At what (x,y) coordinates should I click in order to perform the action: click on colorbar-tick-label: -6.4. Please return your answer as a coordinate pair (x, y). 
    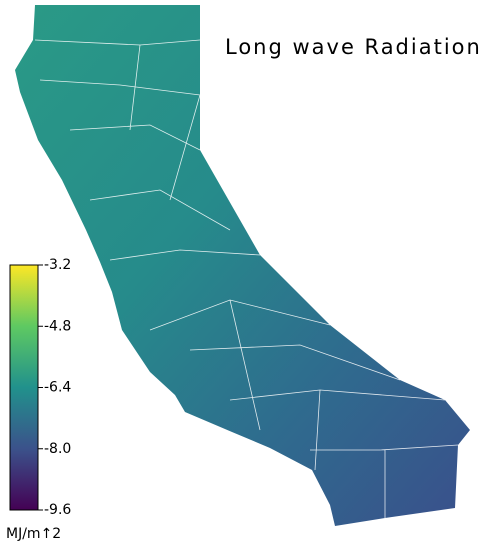
    Looking at the image, I should click on (57, 388).